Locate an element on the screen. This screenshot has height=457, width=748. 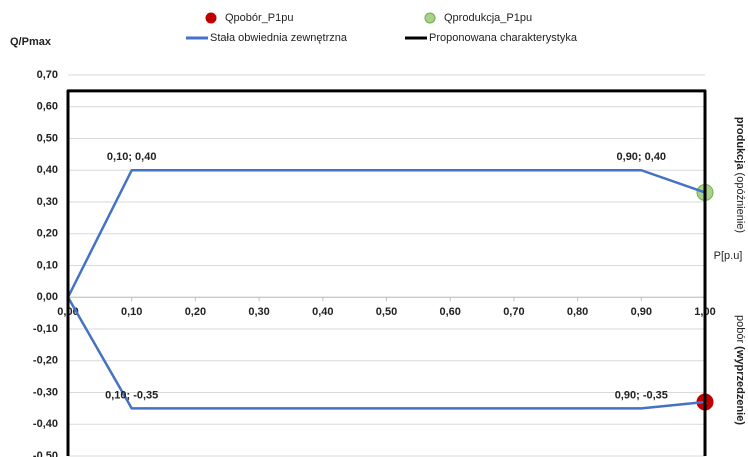
legend-label: Stała obwiednia zewnętrzna is located at coordinates (279, 38).